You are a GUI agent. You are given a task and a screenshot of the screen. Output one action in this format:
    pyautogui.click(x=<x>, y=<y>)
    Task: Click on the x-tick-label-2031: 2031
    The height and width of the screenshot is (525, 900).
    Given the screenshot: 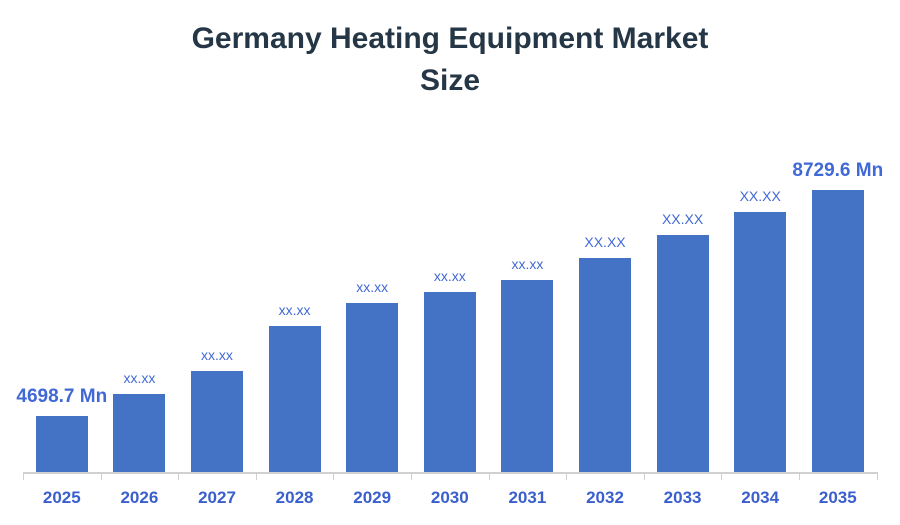 What is the action you would take?
    pyautogui.click(x=527, y=497)
    